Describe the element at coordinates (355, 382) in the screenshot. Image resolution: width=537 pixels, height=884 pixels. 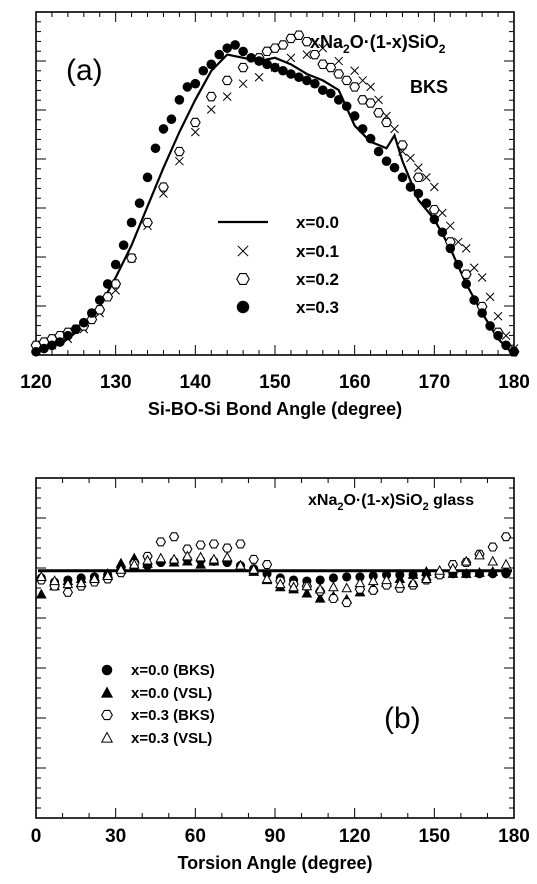
I see `panel-a-xtick-label: 160` at that location.